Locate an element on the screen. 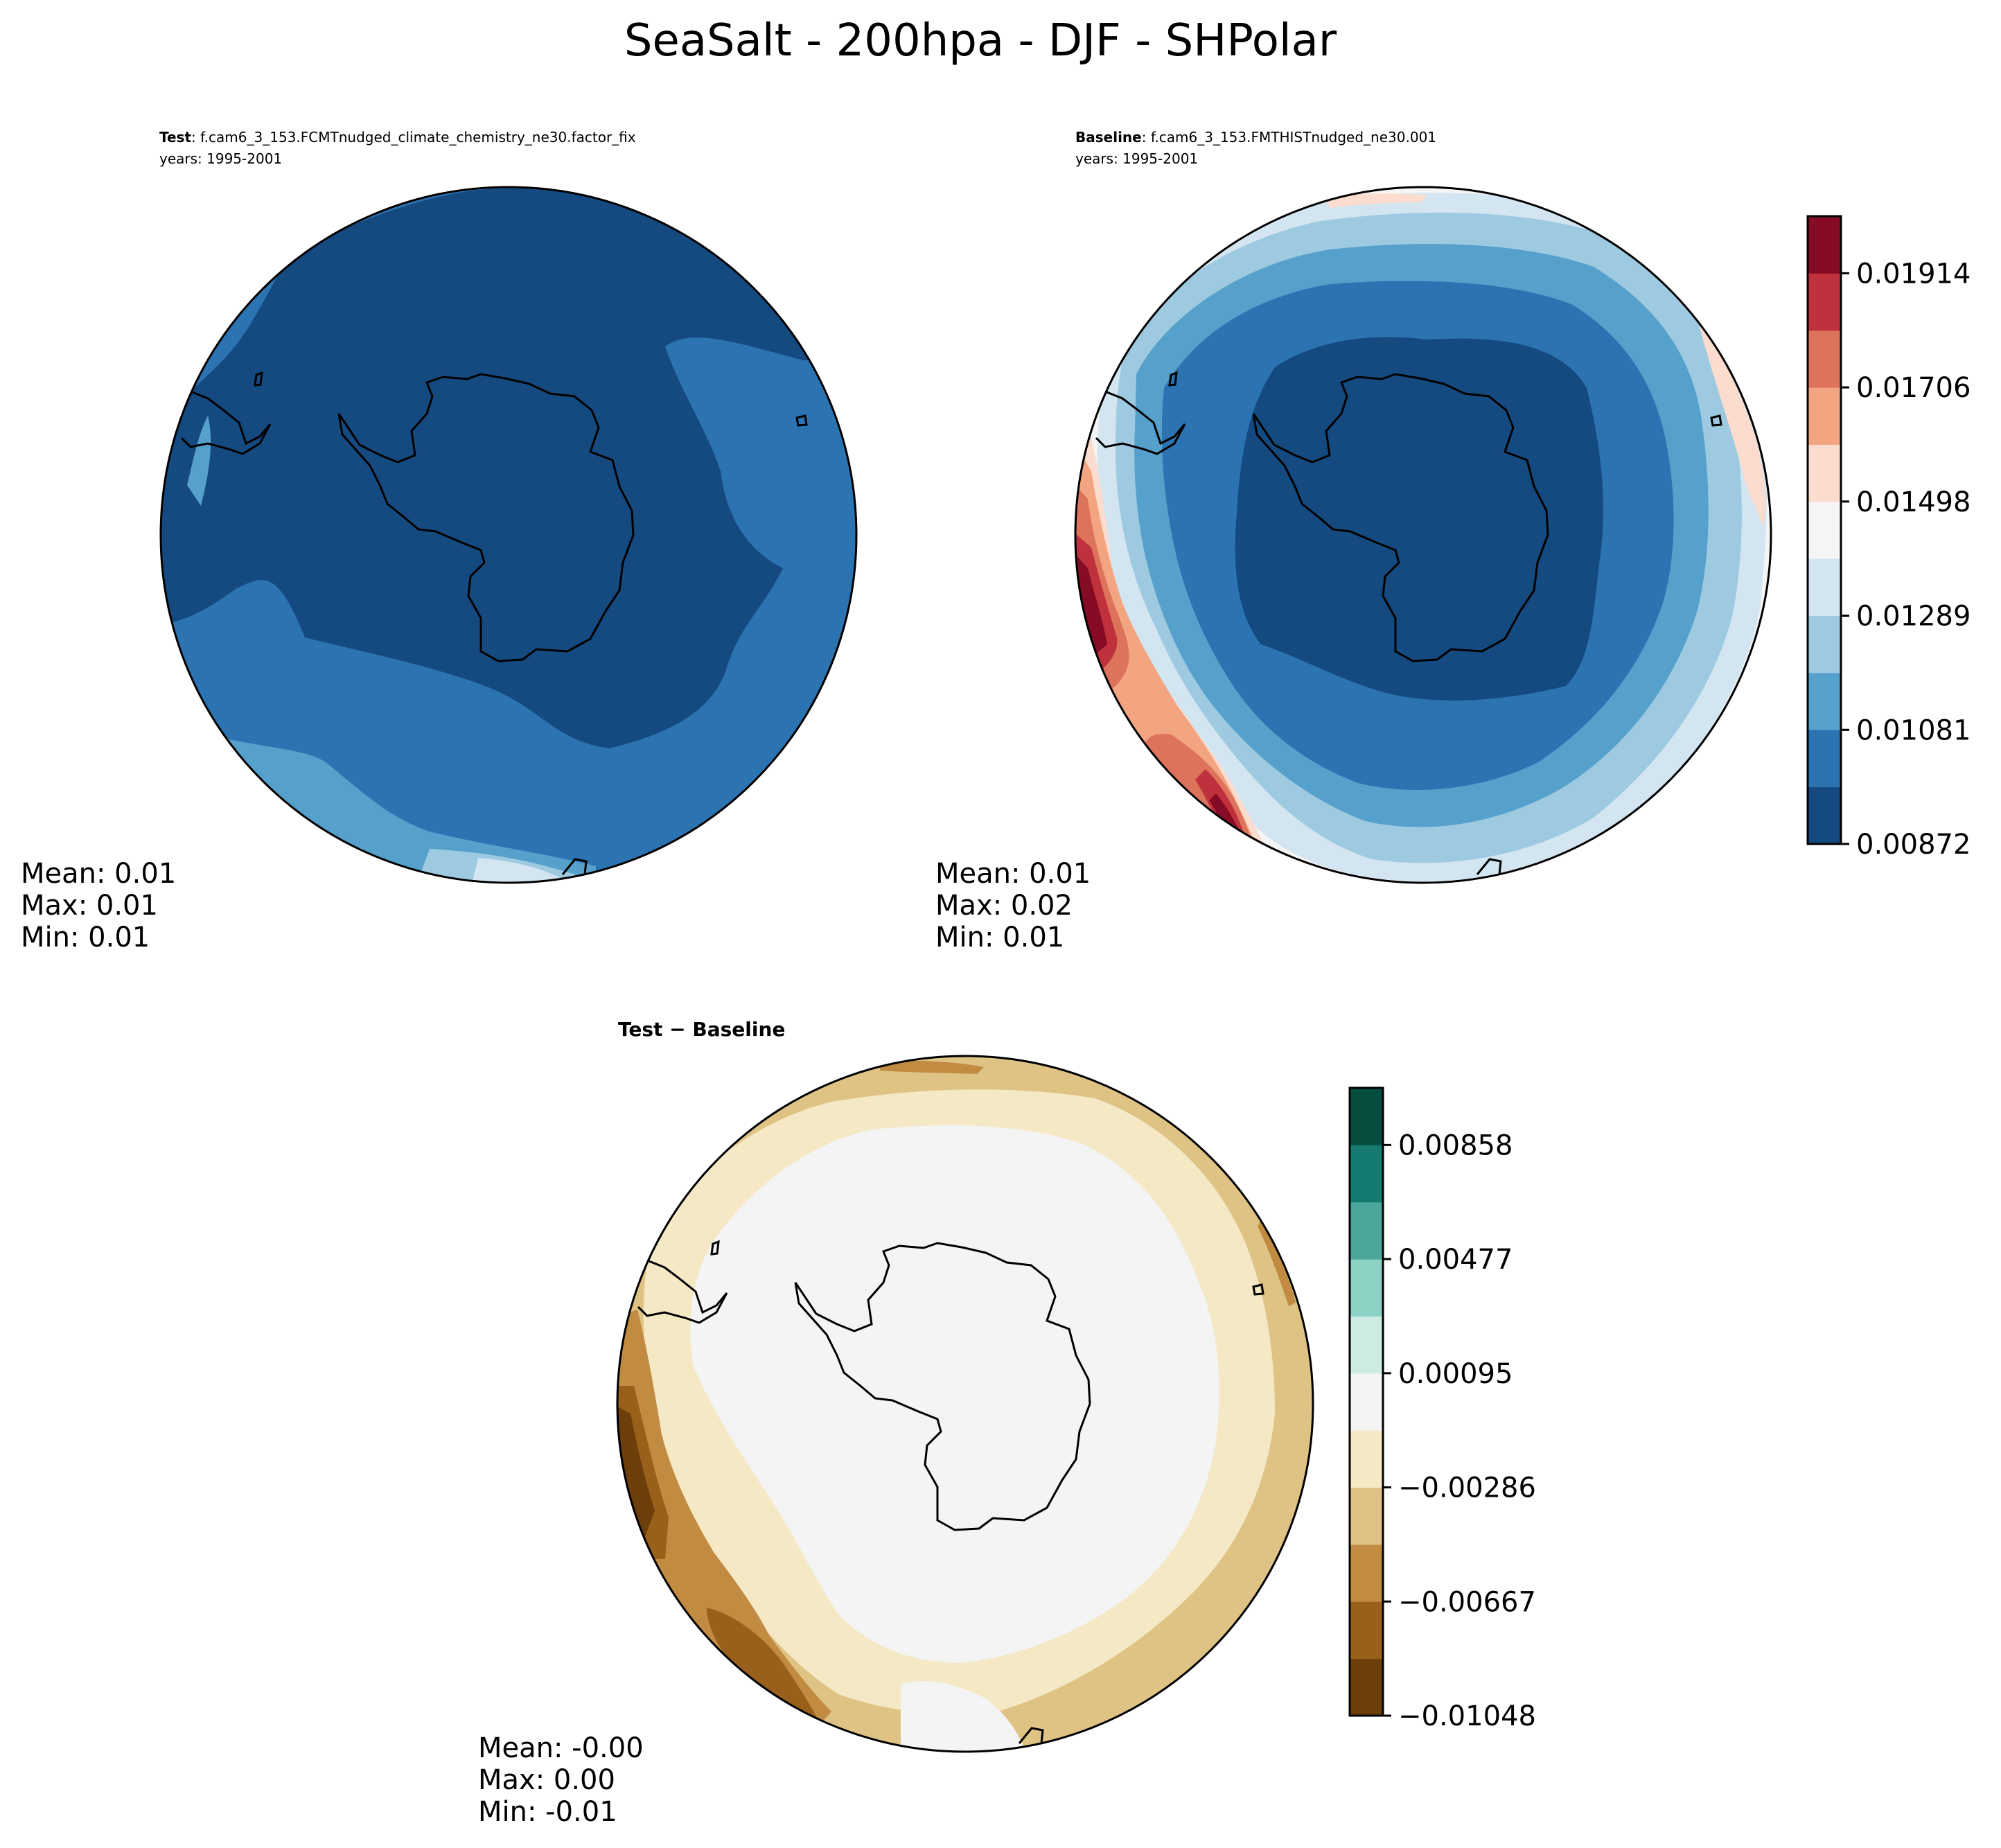 This screenshot has width=2001, height=1848. colorbar-main-tick-label: 0.01914 is located at coordinates (1914, 274).